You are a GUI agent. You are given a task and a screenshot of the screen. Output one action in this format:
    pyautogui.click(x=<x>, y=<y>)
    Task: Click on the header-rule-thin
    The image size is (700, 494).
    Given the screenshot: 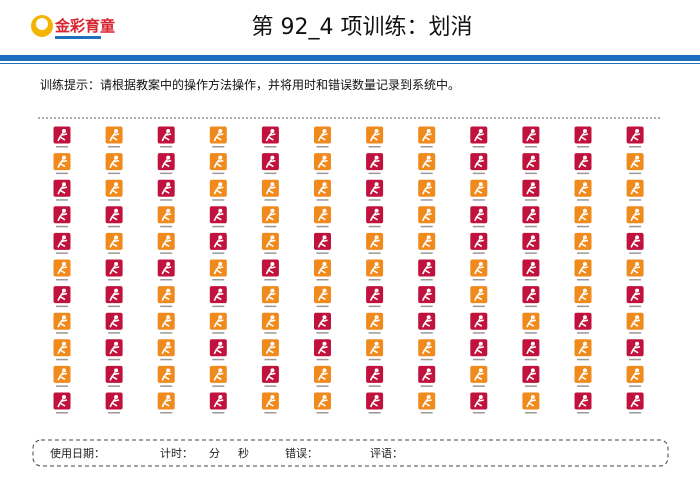 What is the action you would take?
    pyautogui.click(x=350, y=63)
    